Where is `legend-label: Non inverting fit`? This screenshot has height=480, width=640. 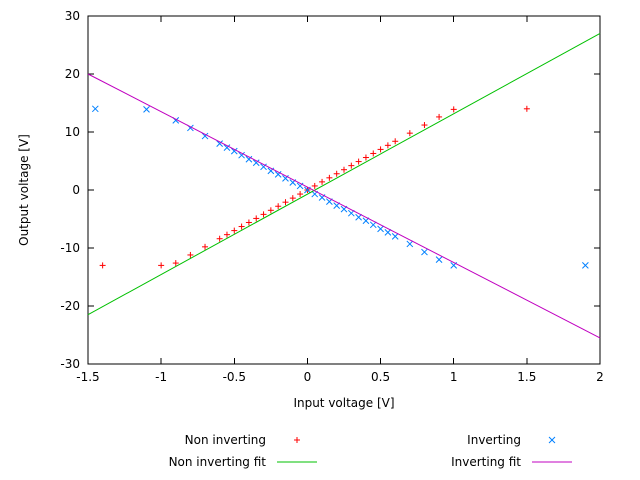 legend-label: Non inverting fit is located at coordinates (217, 461).